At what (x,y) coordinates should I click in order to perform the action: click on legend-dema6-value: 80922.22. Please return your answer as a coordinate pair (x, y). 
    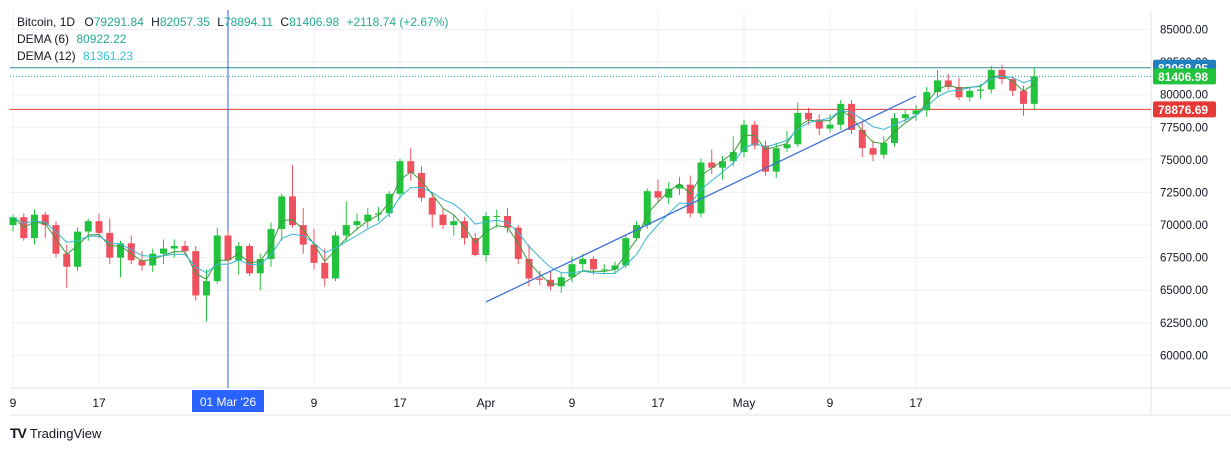
    Looking at the image, I should click on (101, 39).